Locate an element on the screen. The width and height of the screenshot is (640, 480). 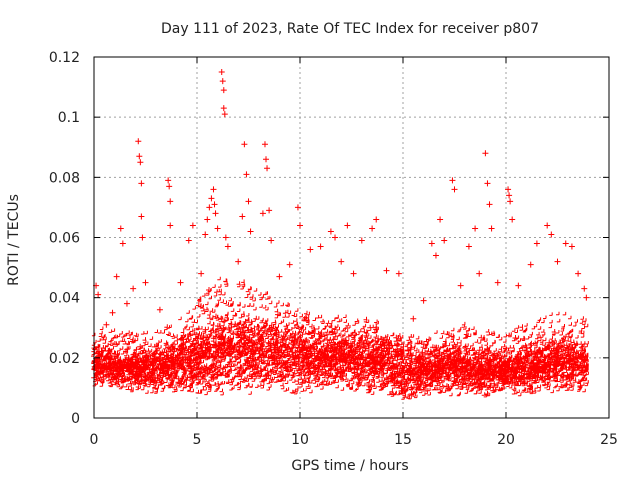
x-tick-label: 0 is located at coordinates (94, 440).